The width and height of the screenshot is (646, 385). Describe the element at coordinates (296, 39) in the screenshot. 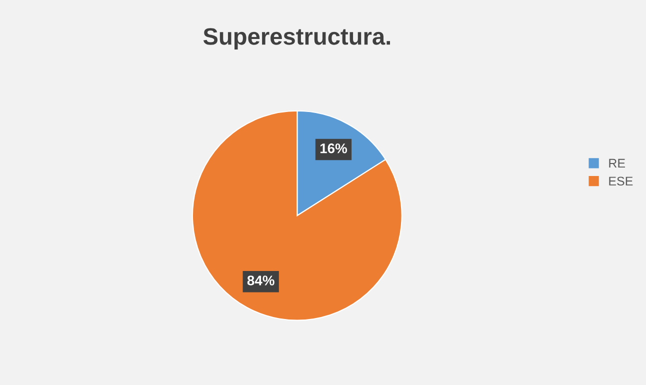

I see `chart-title: Superestructura.` at that location.